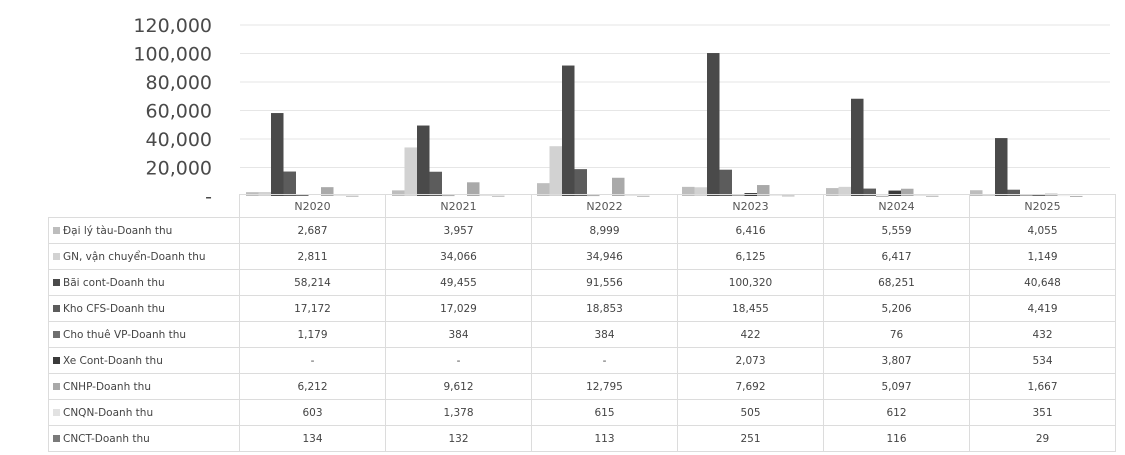  What do you see at coordinates (750, 334) in the screenshot?
I see `data-label: 422` at bounding box center [750, 334].